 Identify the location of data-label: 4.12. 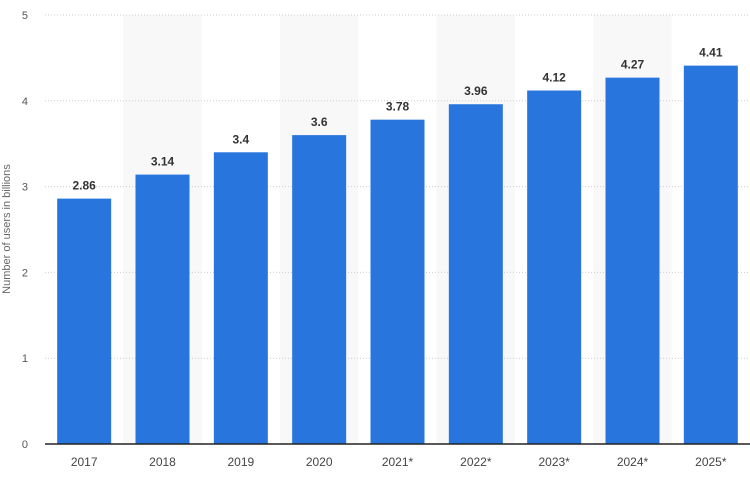
(554, 78).